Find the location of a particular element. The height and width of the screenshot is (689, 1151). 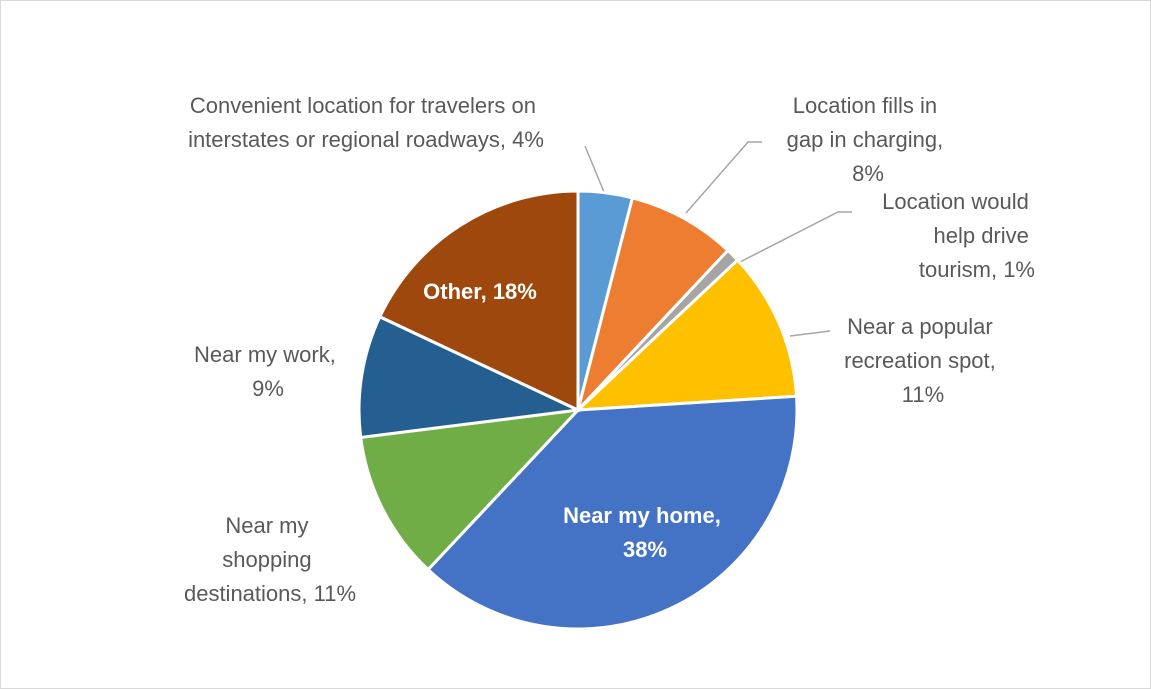

data-label: Other, 18% is located at coordinates (480, 291).